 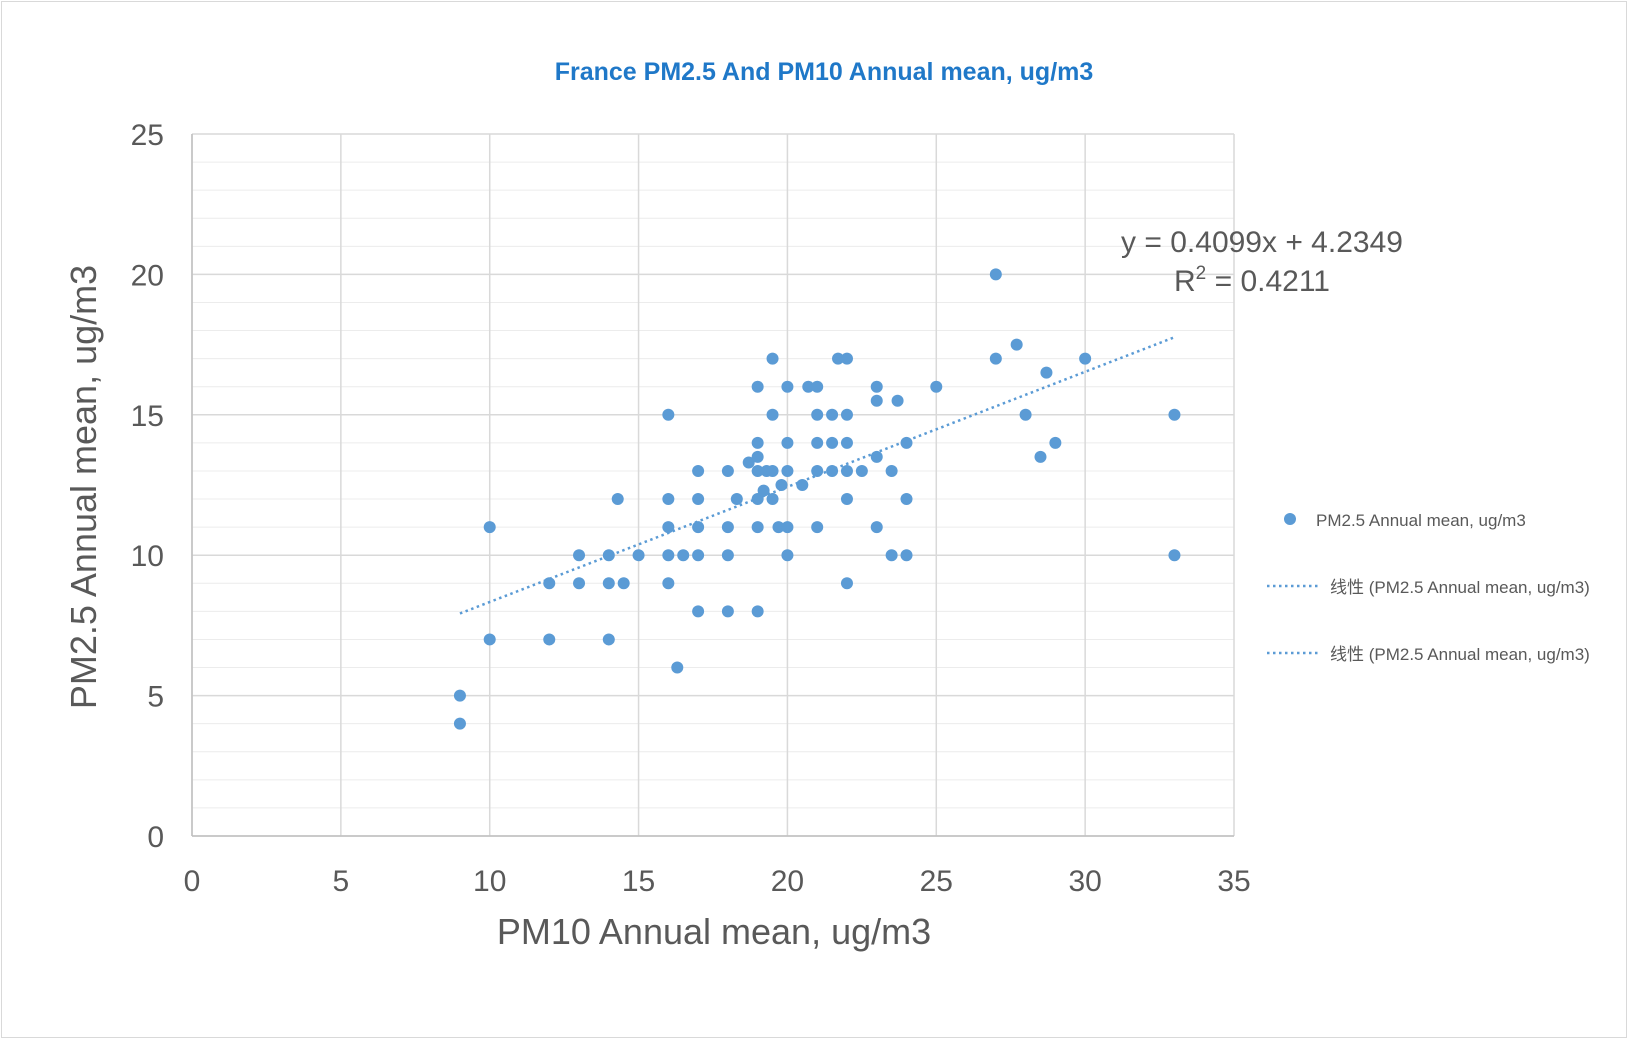 What do you see at coordinates (155, 697) in the screenshot?
I see `y-tick-label: 5` at bounding box center [155, 697].